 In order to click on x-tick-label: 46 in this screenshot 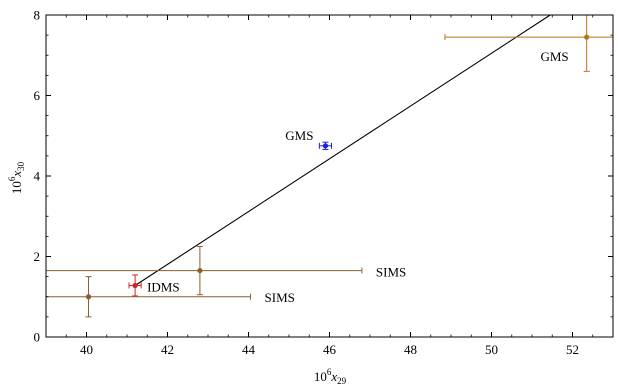, I will do `click(330, 349)`.